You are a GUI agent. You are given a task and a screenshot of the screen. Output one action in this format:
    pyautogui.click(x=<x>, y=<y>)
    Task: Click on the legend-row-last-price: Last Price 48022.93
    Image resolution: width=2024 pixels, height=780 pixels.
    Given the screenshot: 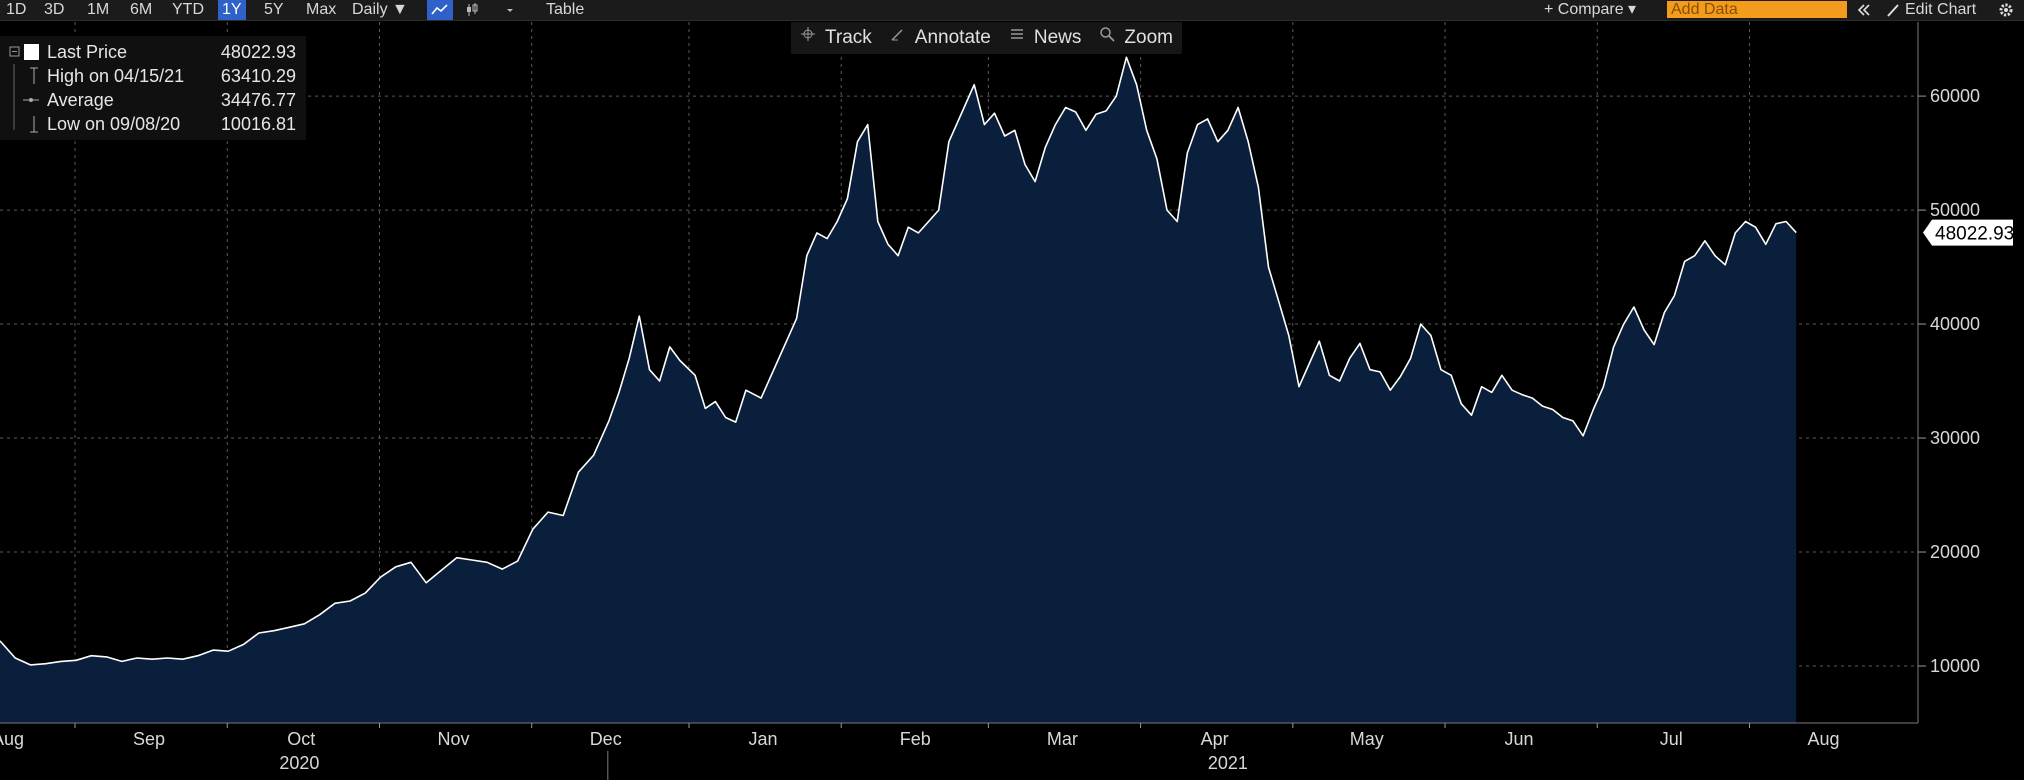 What is the action you would take?
    pyautogui.click(x=153, y=52)
    